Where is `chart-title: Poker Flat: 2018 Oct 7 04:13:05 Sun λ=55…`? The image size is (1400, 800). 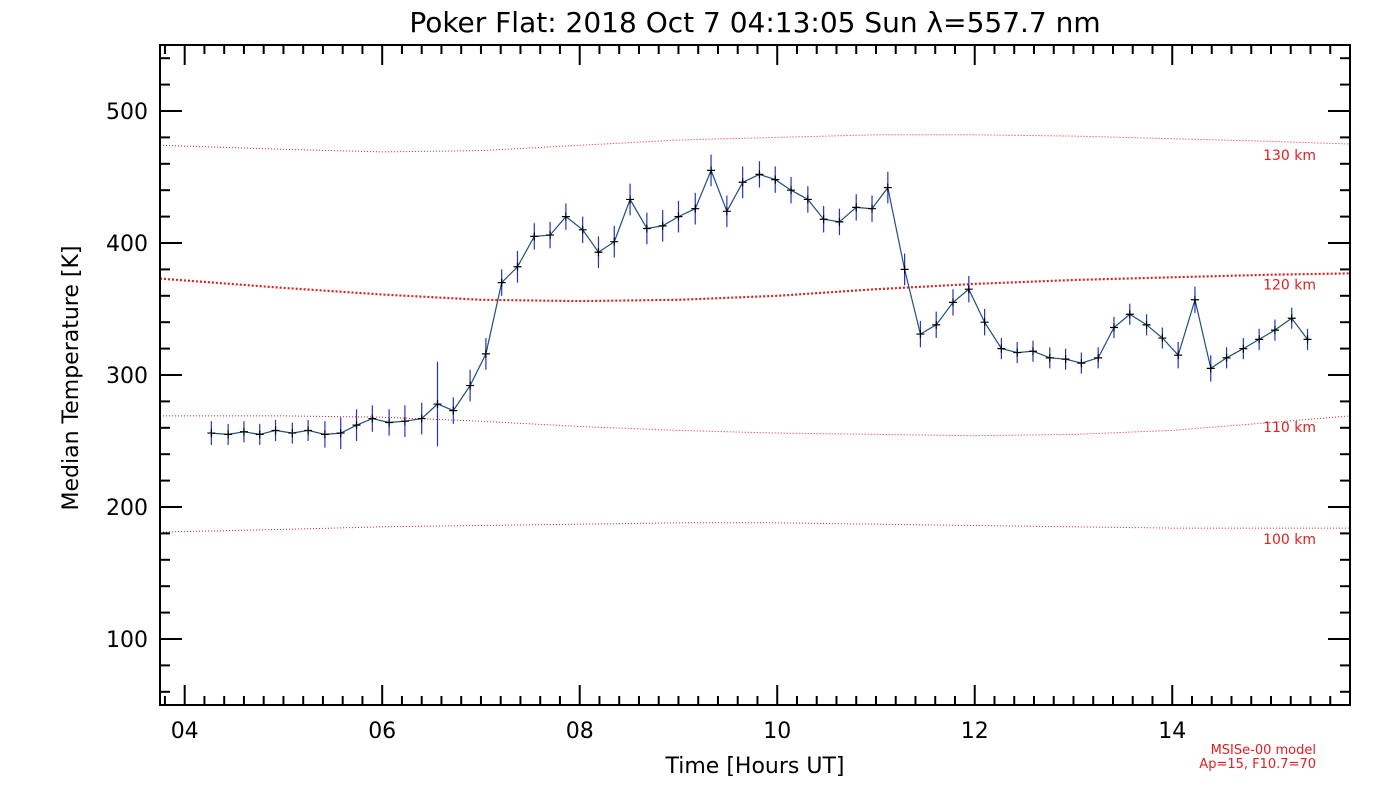 chart-title: Poker Flat: 2018 Oct 7 04:13:05 Sun λ=55… is located at coordinates (754, 22).